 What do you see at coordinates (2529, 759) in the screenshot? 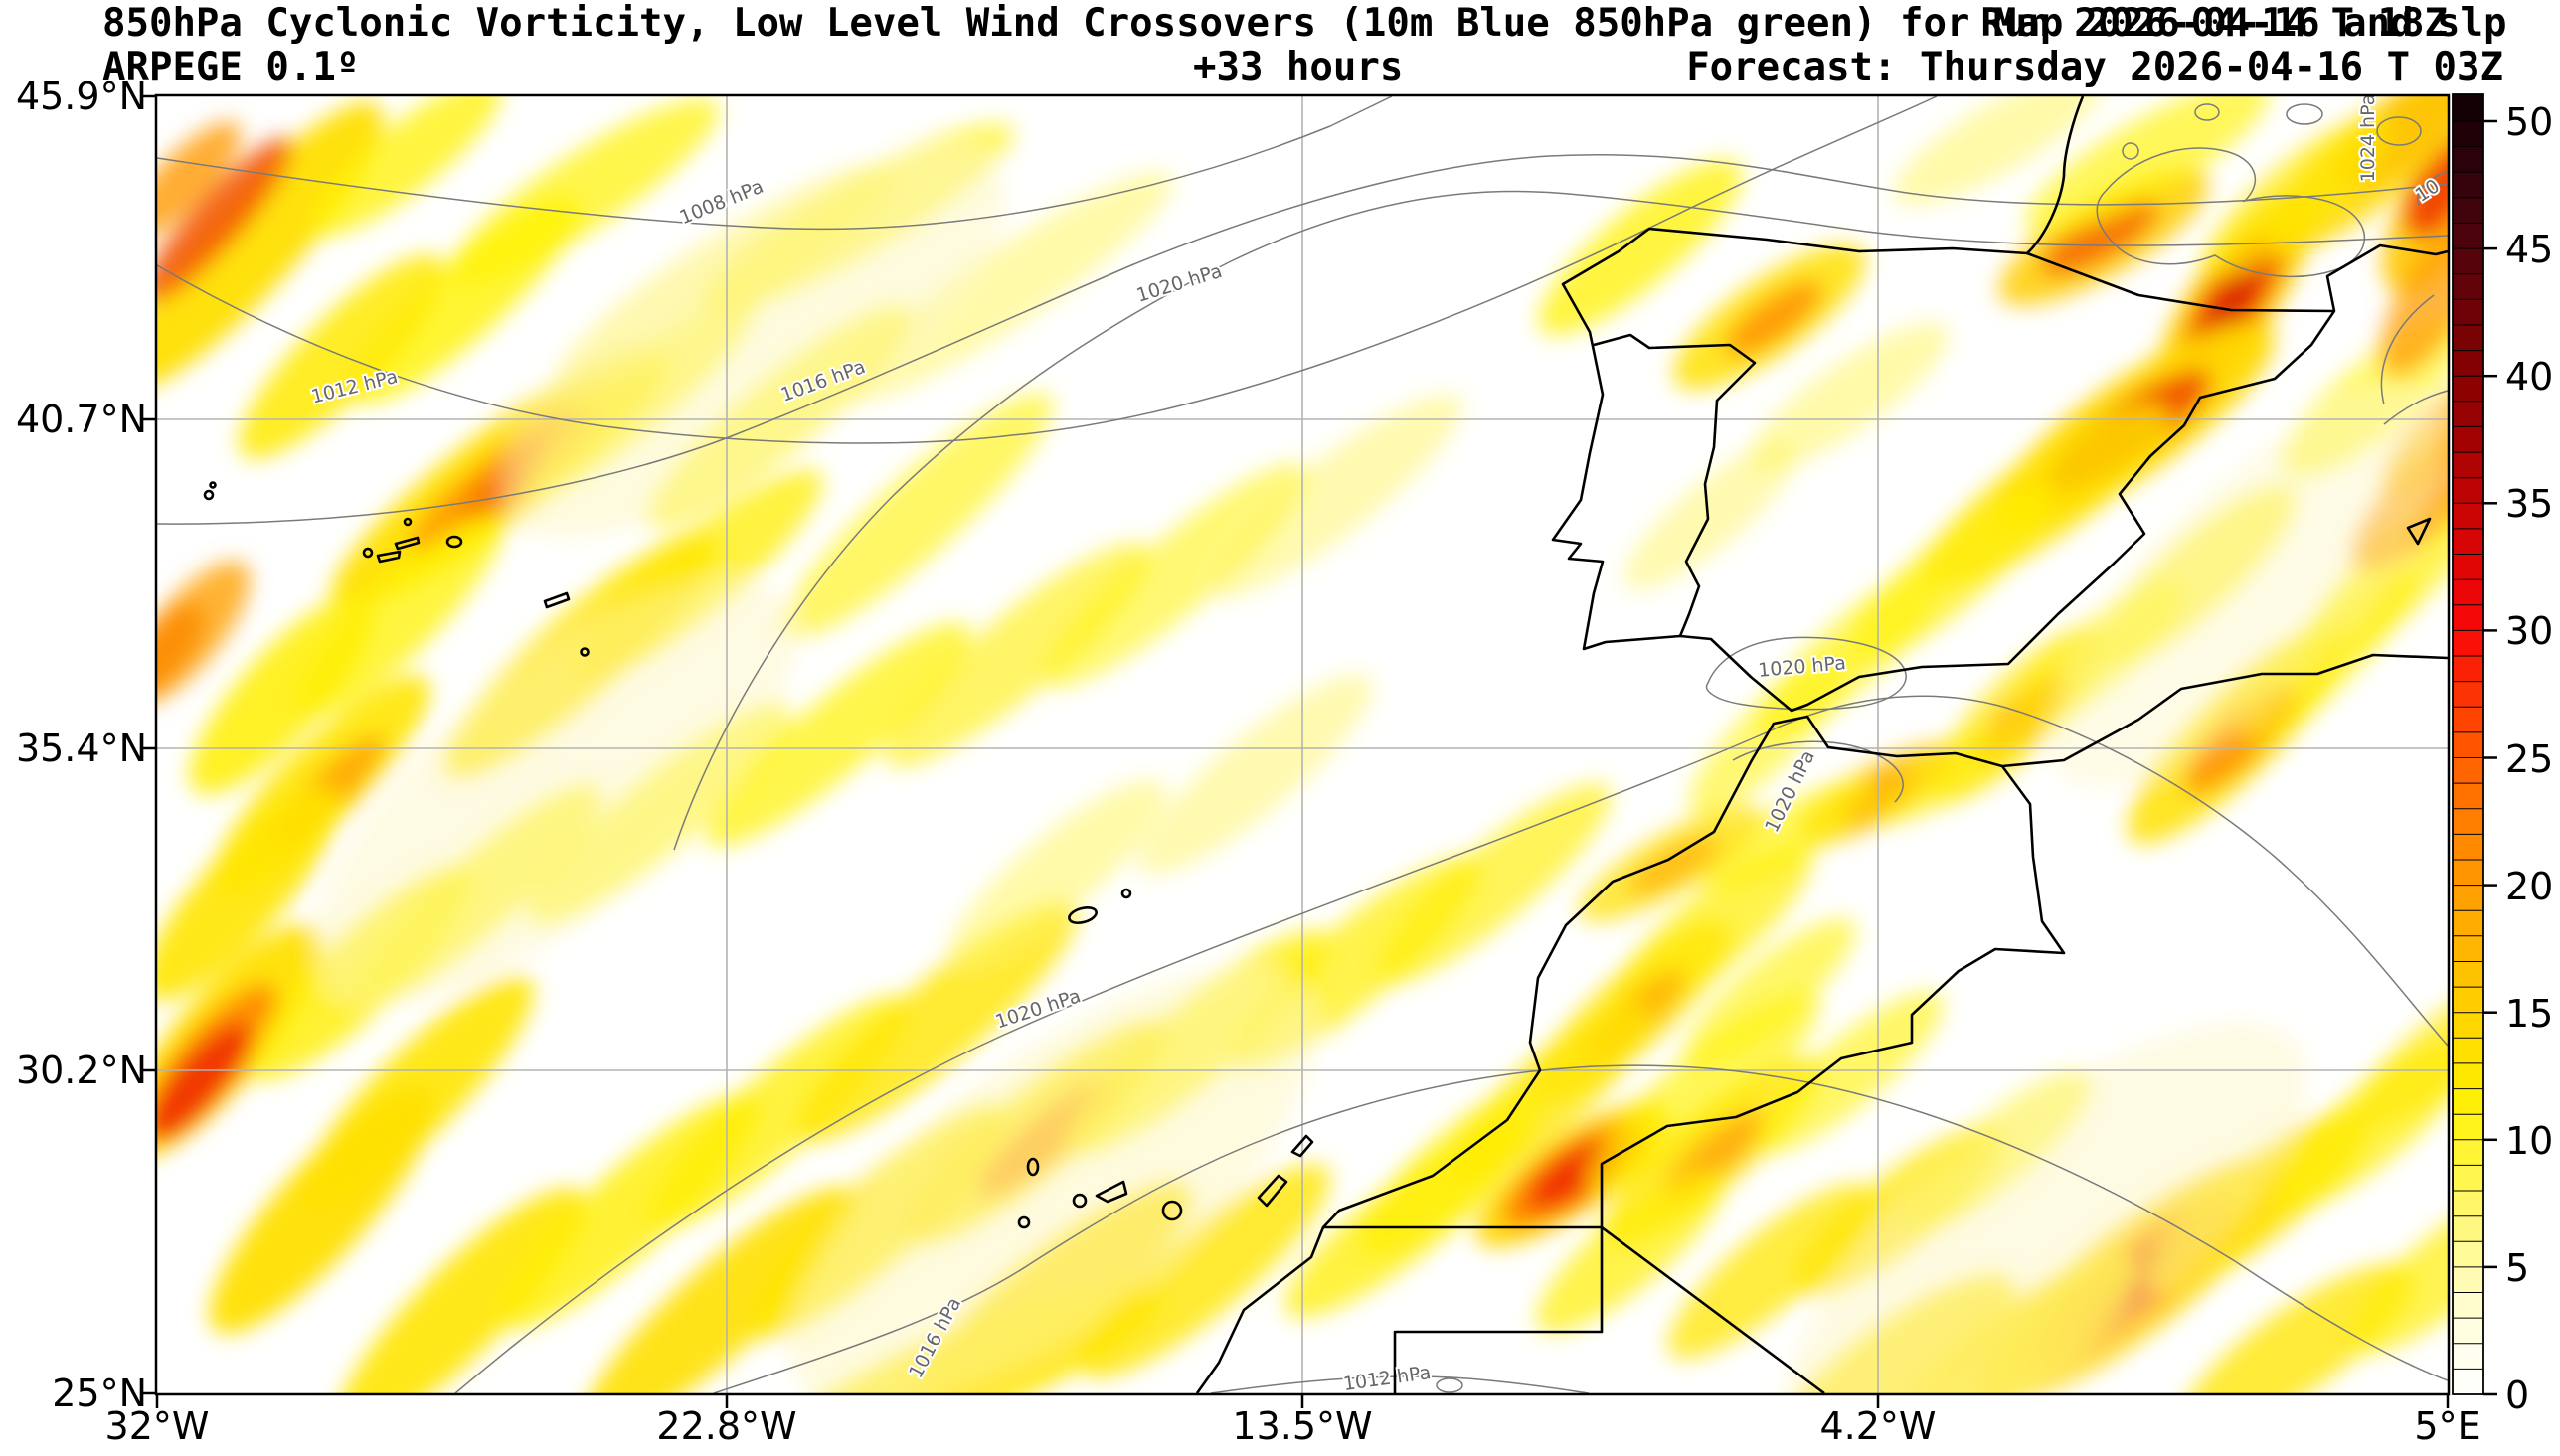
I see `cb-tick-25: 25` at bounding box center [2529, 759].